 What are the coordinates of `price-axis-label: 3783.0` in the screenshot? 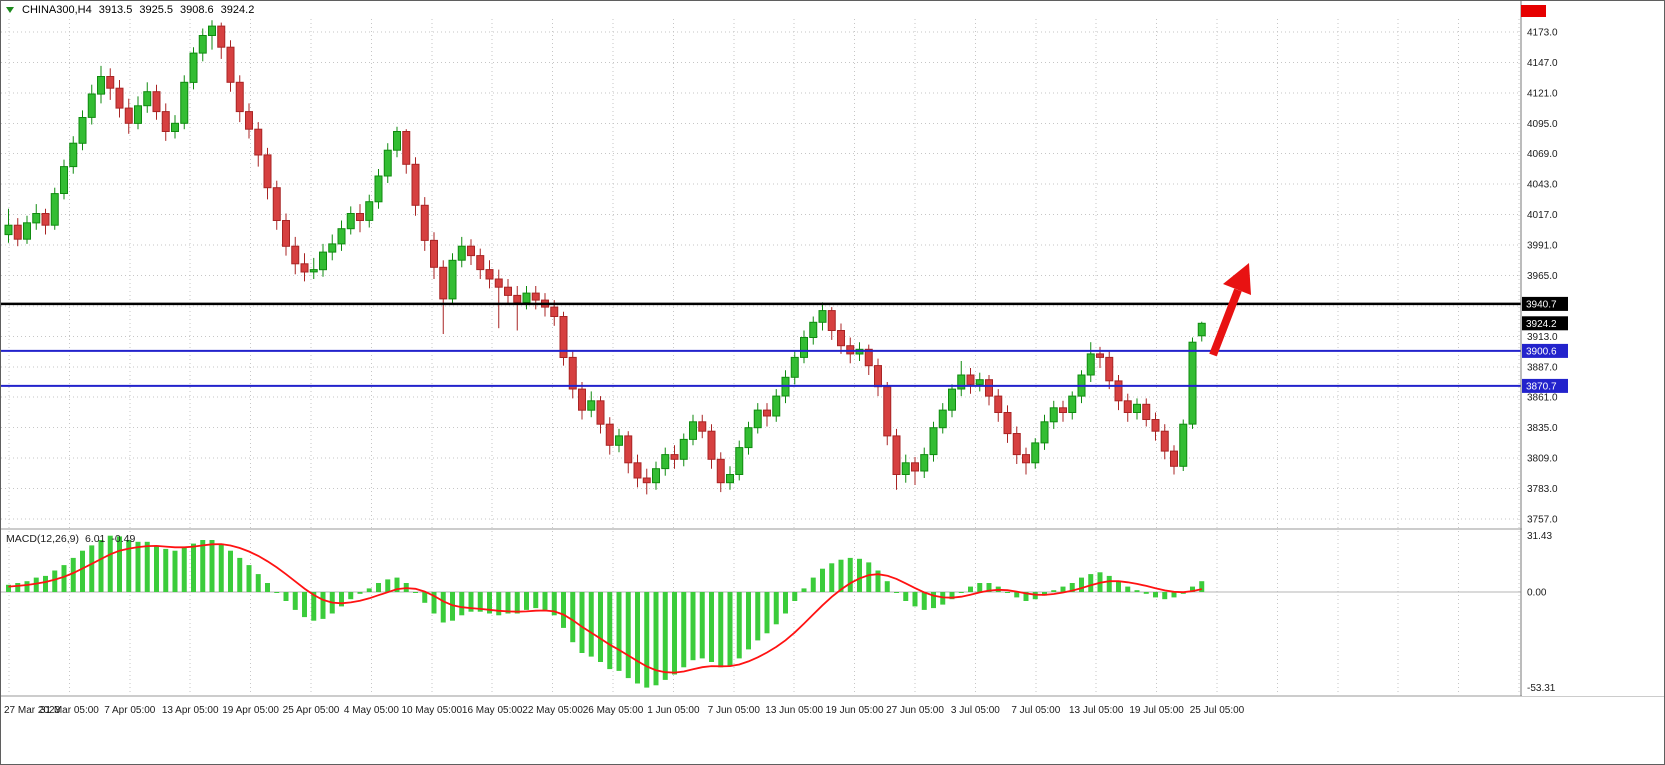 It's located at (1542, 489).